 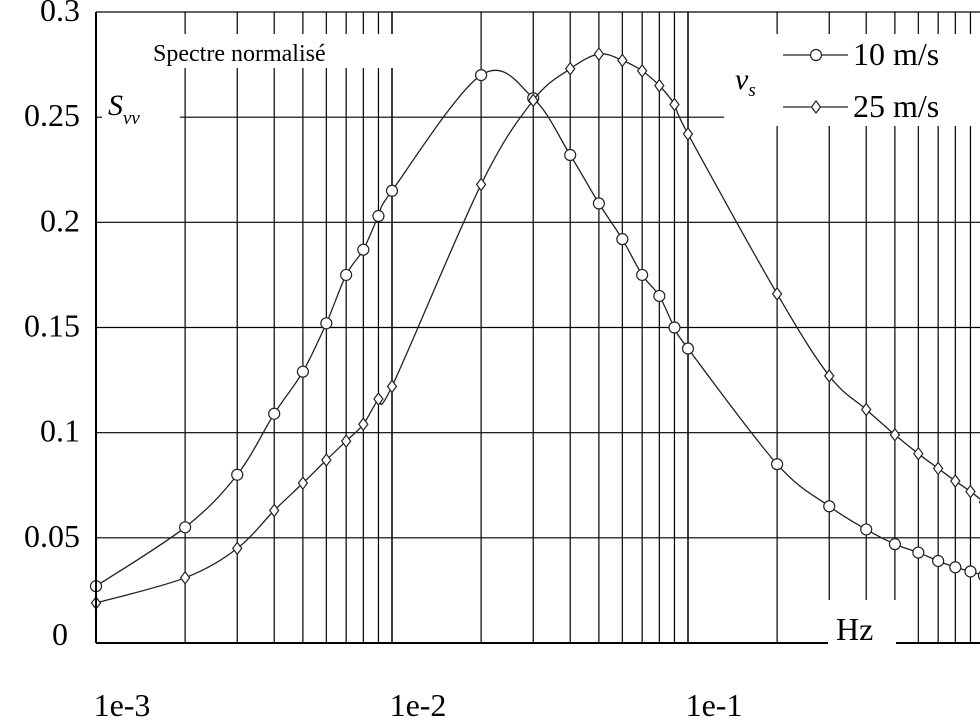 I want to click on y-tick-label: 0.25, so click(x=52, y=115).